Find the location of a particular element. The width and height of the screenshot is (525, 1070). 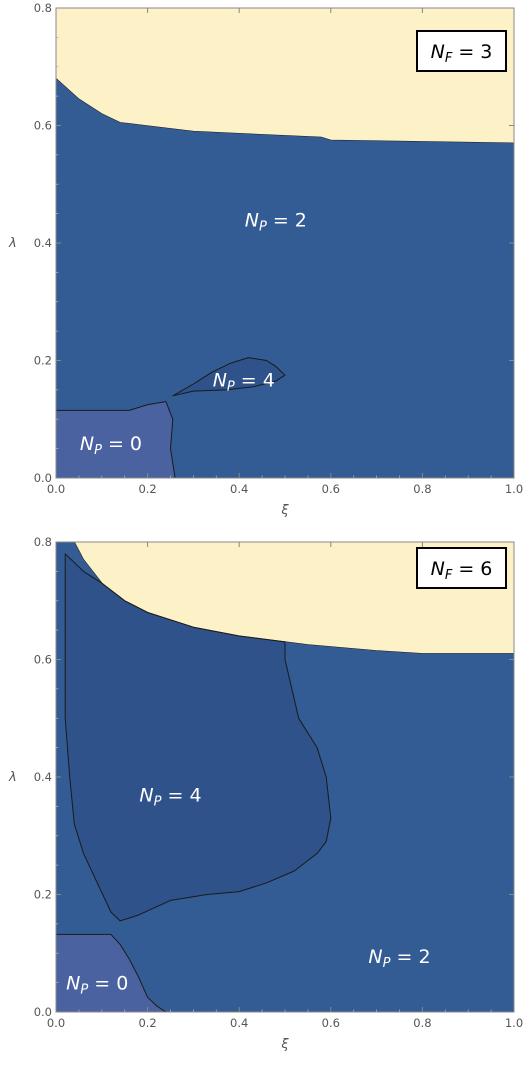

region-np4 is located at coordinates (229, 377).